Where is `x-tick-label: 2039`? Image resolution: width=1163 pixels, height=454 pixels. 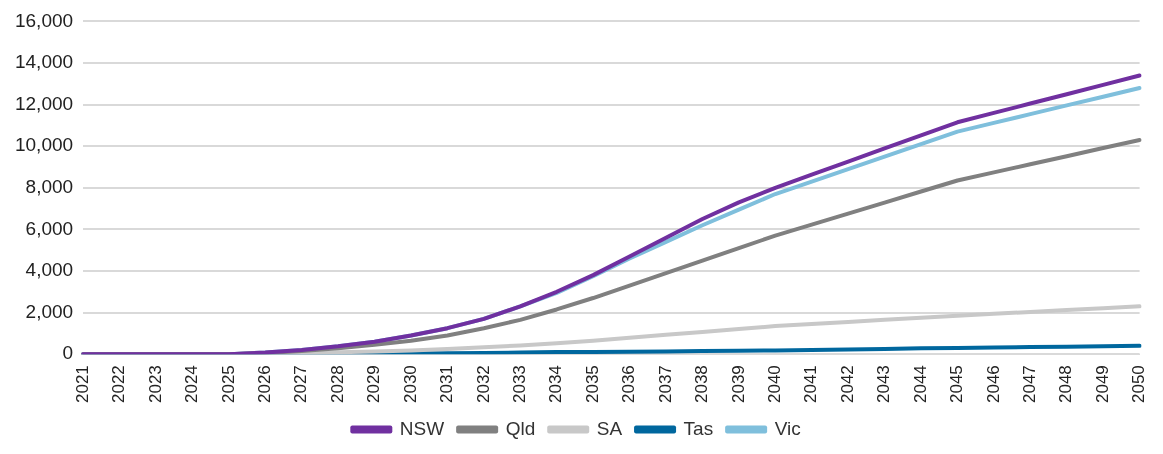 x-tick-label: 2039 is located at coordinates (738, 384).